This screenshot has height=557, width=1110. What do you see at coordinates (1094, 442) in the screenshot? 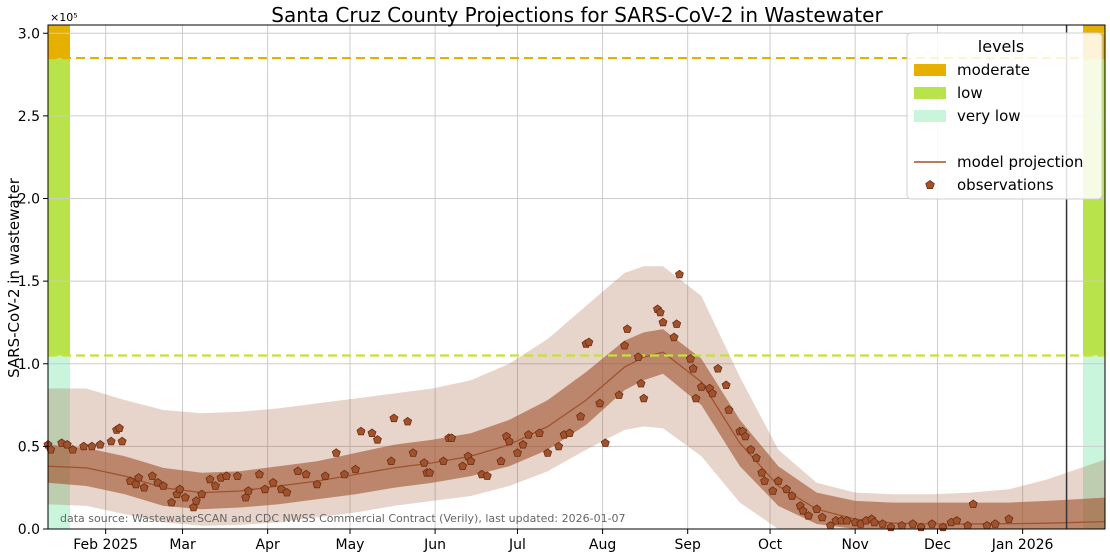
I see `level-band-right-very-low` at bounding box center [1094, 442].